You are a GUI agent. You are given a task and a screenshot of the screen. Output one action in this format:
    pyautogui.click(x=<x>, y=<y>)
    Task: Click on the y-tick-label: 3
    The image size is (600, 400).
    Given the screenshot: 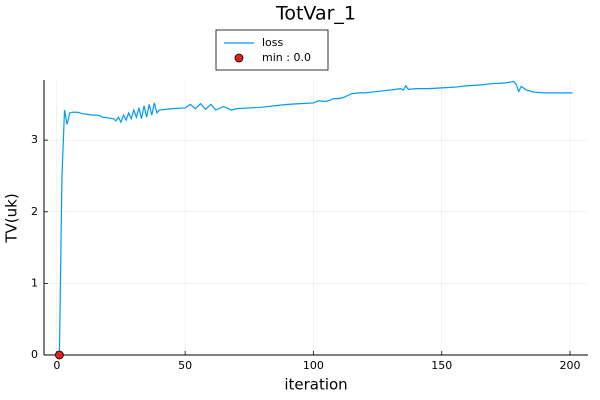 What is the action you would take?
    pyautogui.click(x=34, y=139)
    